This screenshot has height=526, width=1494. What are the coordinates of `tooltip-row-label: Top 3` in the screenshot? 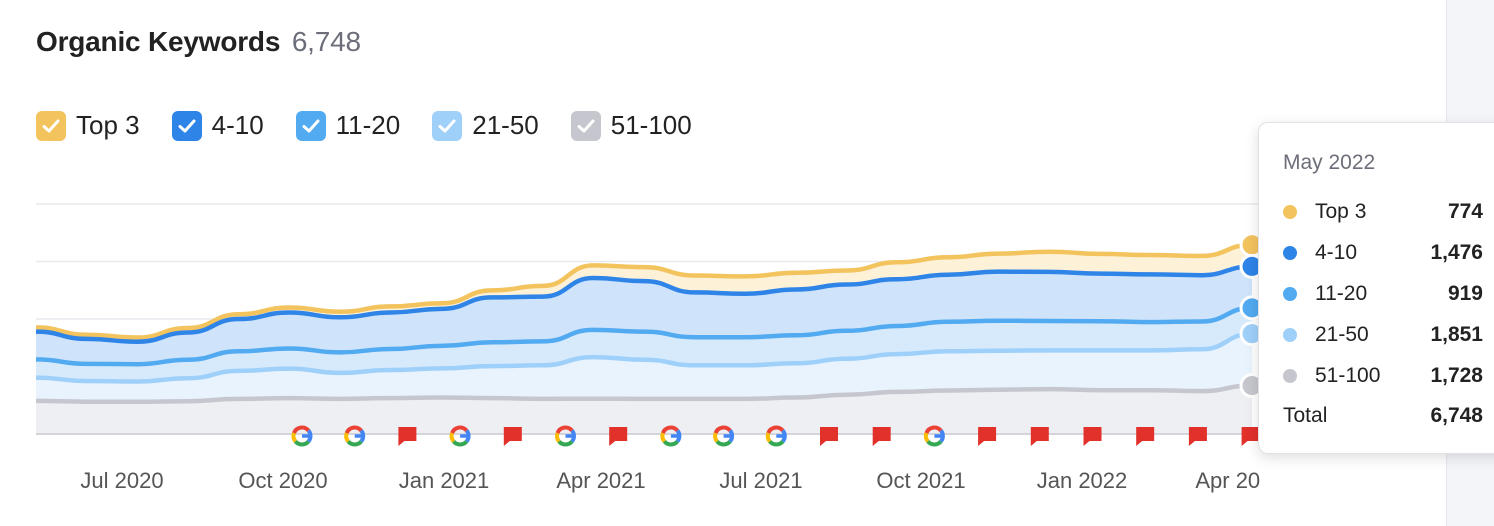 It's located at (1341, 211).